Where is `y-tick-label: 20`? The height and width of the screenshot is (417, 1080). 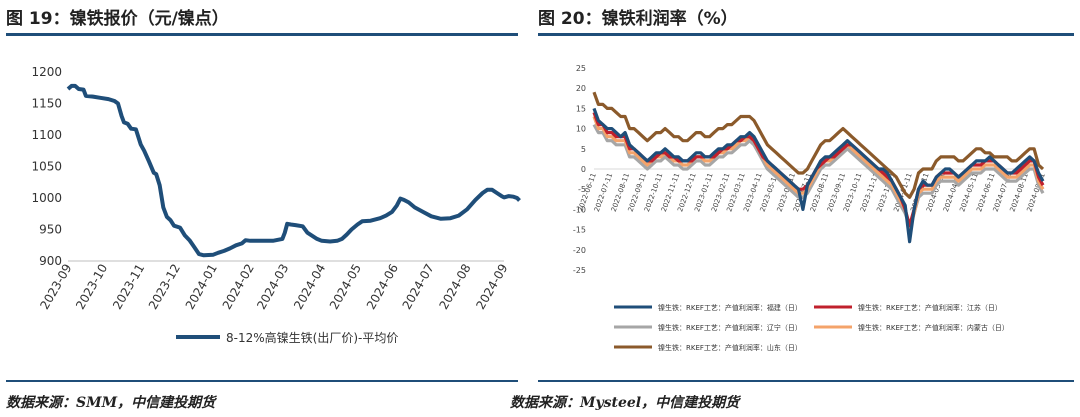 y-tick-label: 20 is located at coordinates (581, 88).